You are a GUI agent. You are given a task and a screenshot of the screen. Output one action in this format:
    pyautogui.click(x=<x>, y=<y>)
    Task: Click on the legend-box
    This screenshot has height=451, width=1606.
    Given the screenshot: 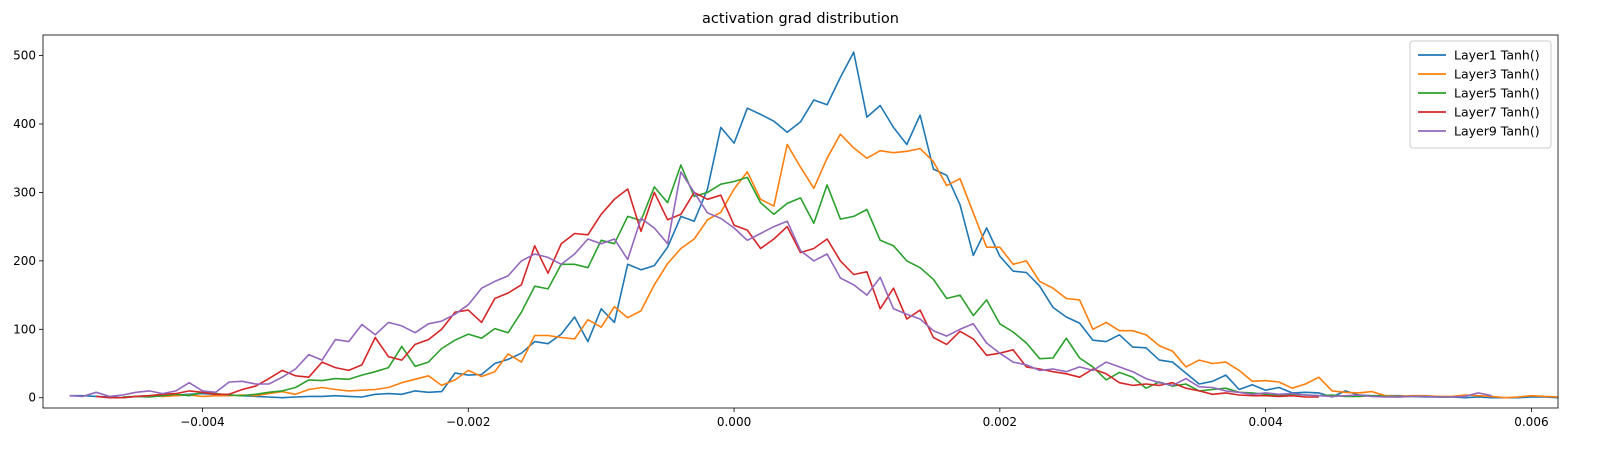 What is the action you would take?
    pyautogui.click(x=1480, y=94)
    